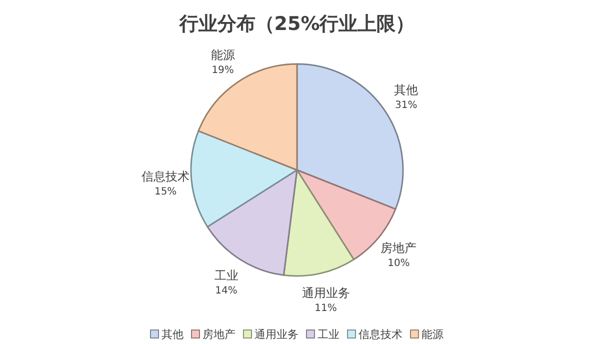  I want to click on data-label: 15%, so click(165, 192).